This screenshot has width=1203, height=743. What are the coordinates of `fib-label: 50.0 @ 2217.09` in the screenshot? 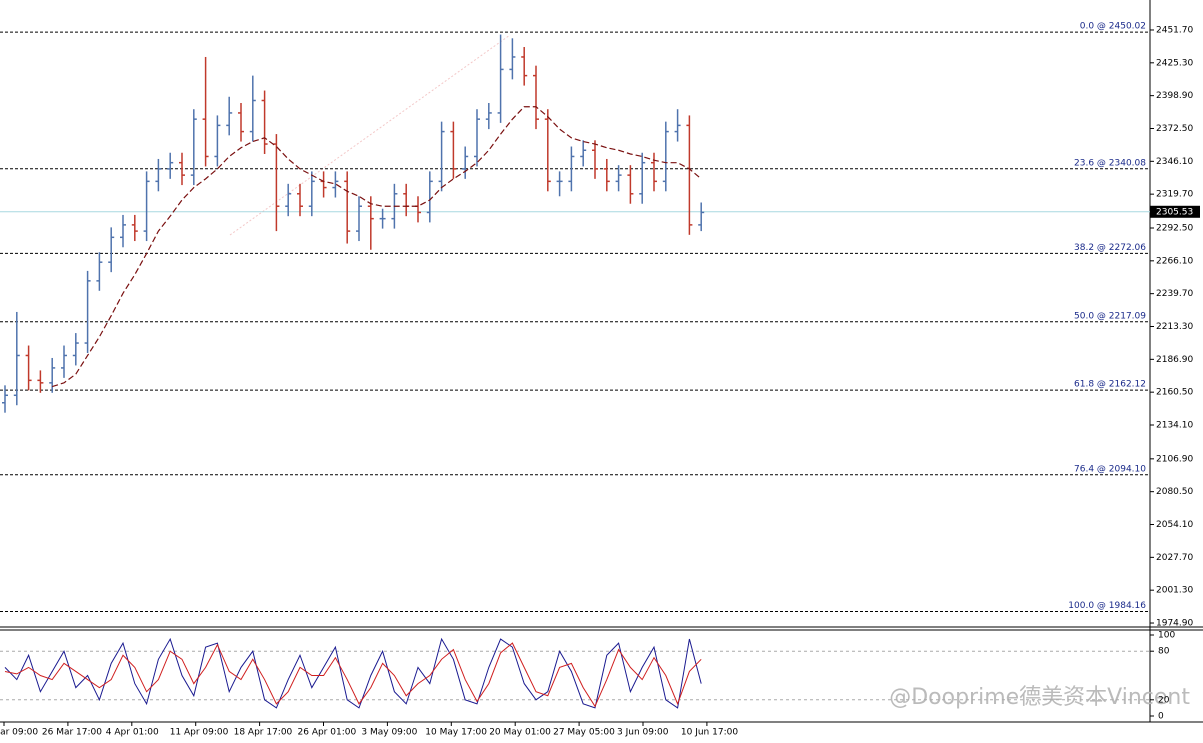 It's located at (1110, 316).